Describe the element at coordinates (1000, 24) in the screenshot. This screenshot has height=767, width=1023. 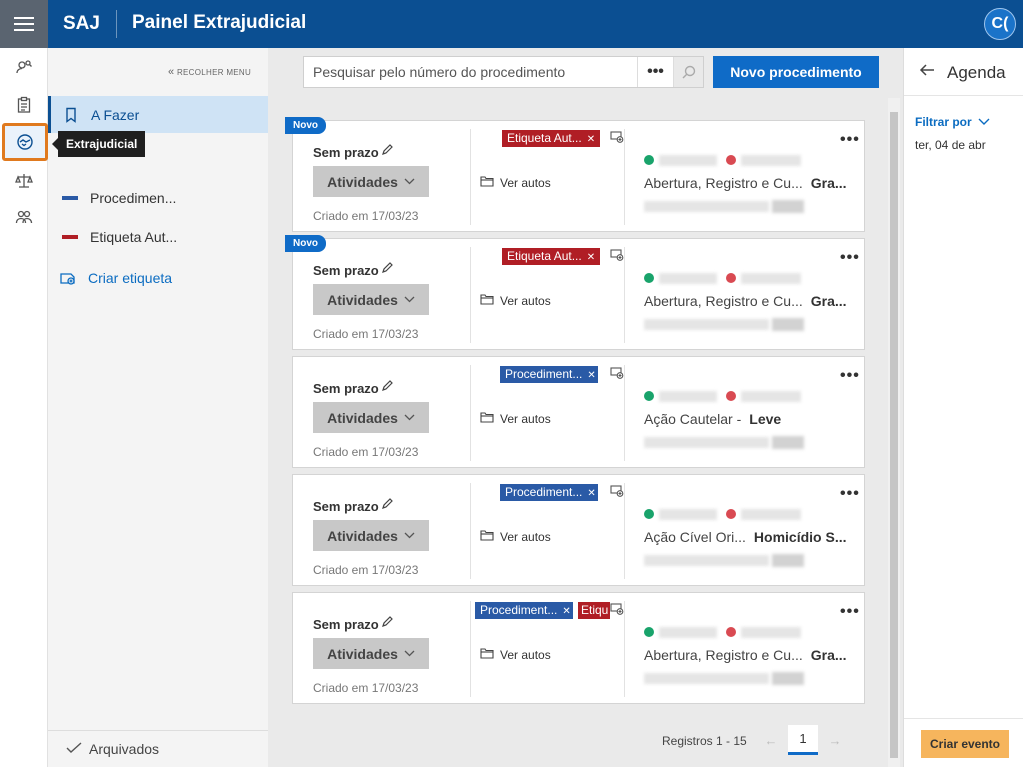
I see `avatar: C(` at that location.